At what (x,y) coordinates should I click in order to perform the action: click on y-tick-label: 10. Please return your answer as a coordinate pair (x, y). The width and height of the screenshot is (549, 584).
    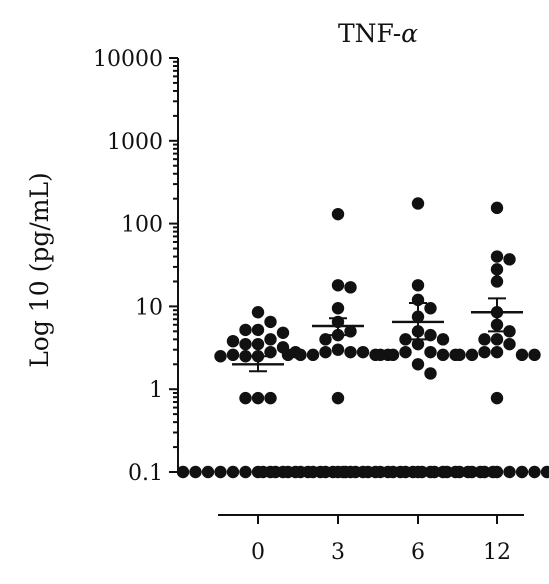
    Looking at the image, I should click on (149, 307).